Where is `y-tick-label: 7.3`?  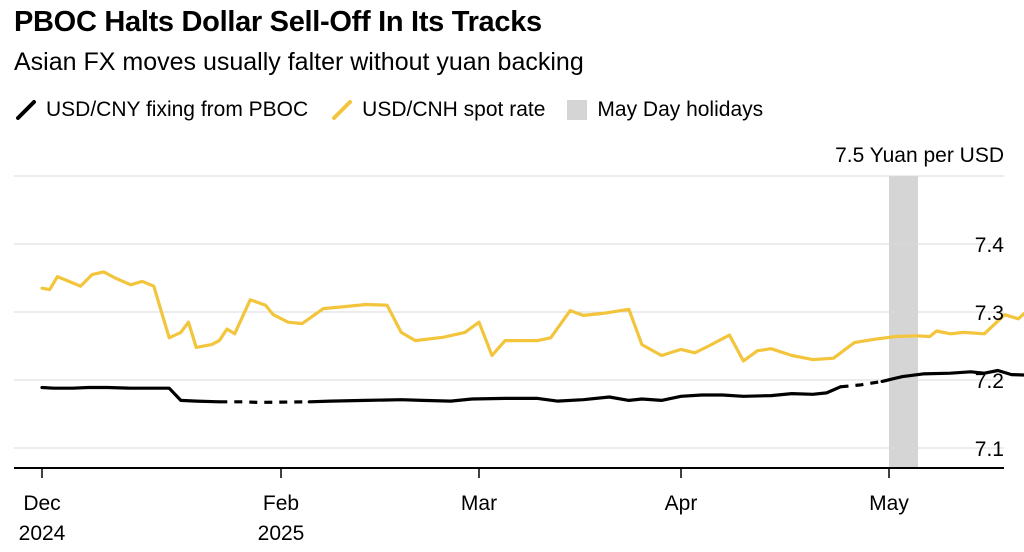 y-tick-label: 7.3 is located at coordinates (989, 313).